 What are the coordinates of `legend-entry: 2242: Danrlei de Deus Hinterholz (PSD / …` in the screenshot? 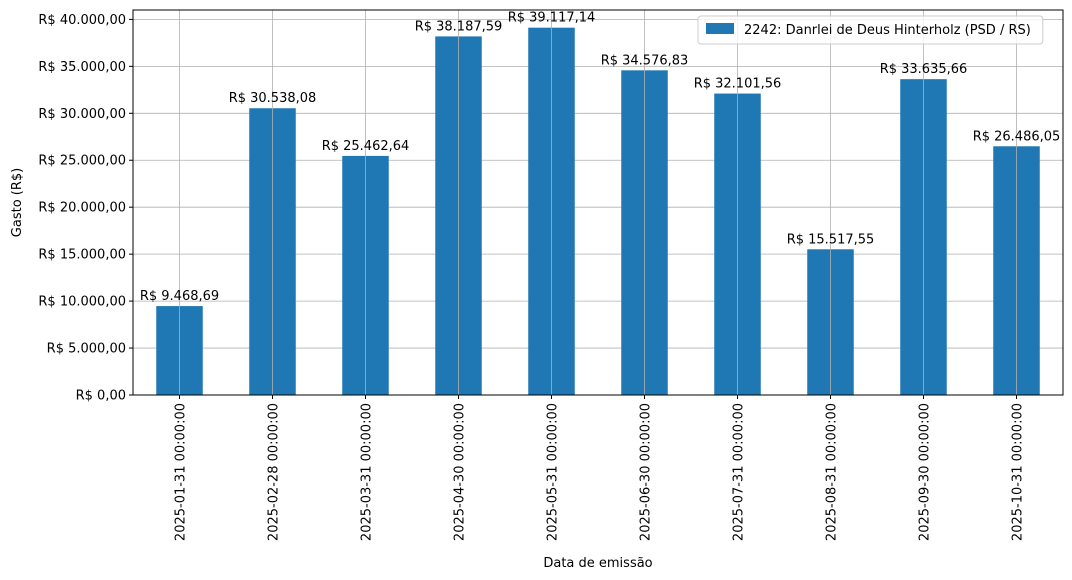 It's located at (887, 30).